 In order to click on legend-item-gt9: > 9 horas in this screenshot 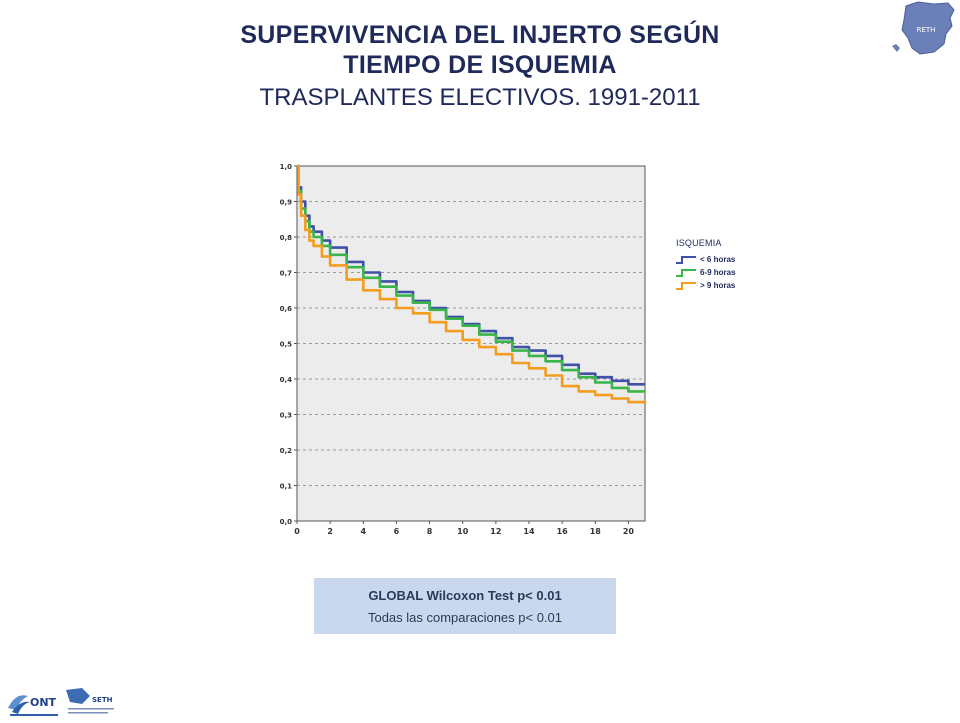, I will do `click(706, 285)`.